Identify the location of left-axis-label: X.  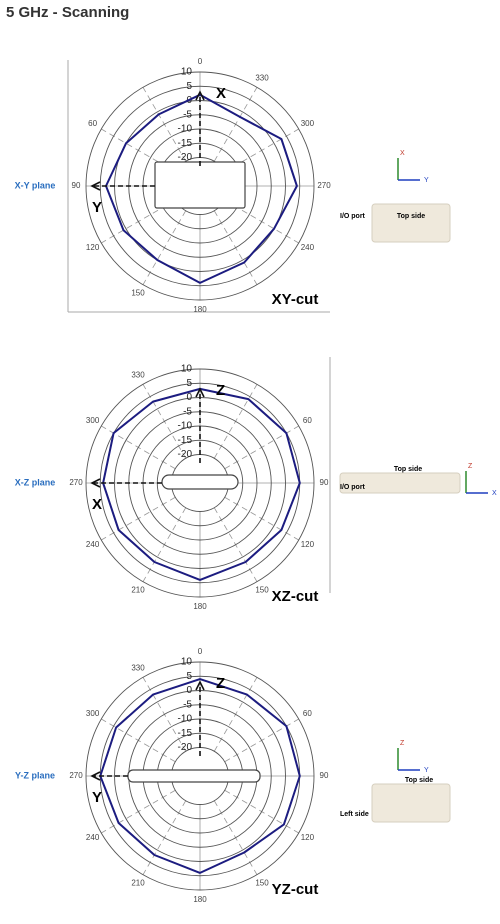
(97, 504).